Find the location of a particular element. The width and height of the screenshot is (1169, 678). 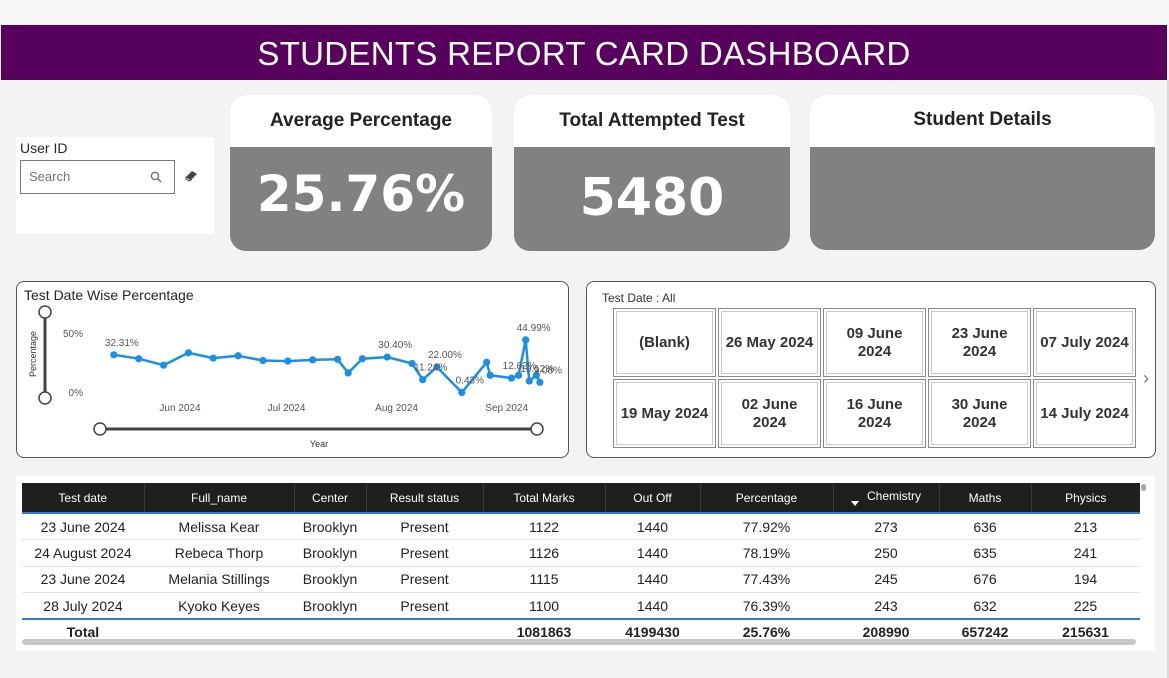

x-slider-handle-left is located at coordinates (100, 429).